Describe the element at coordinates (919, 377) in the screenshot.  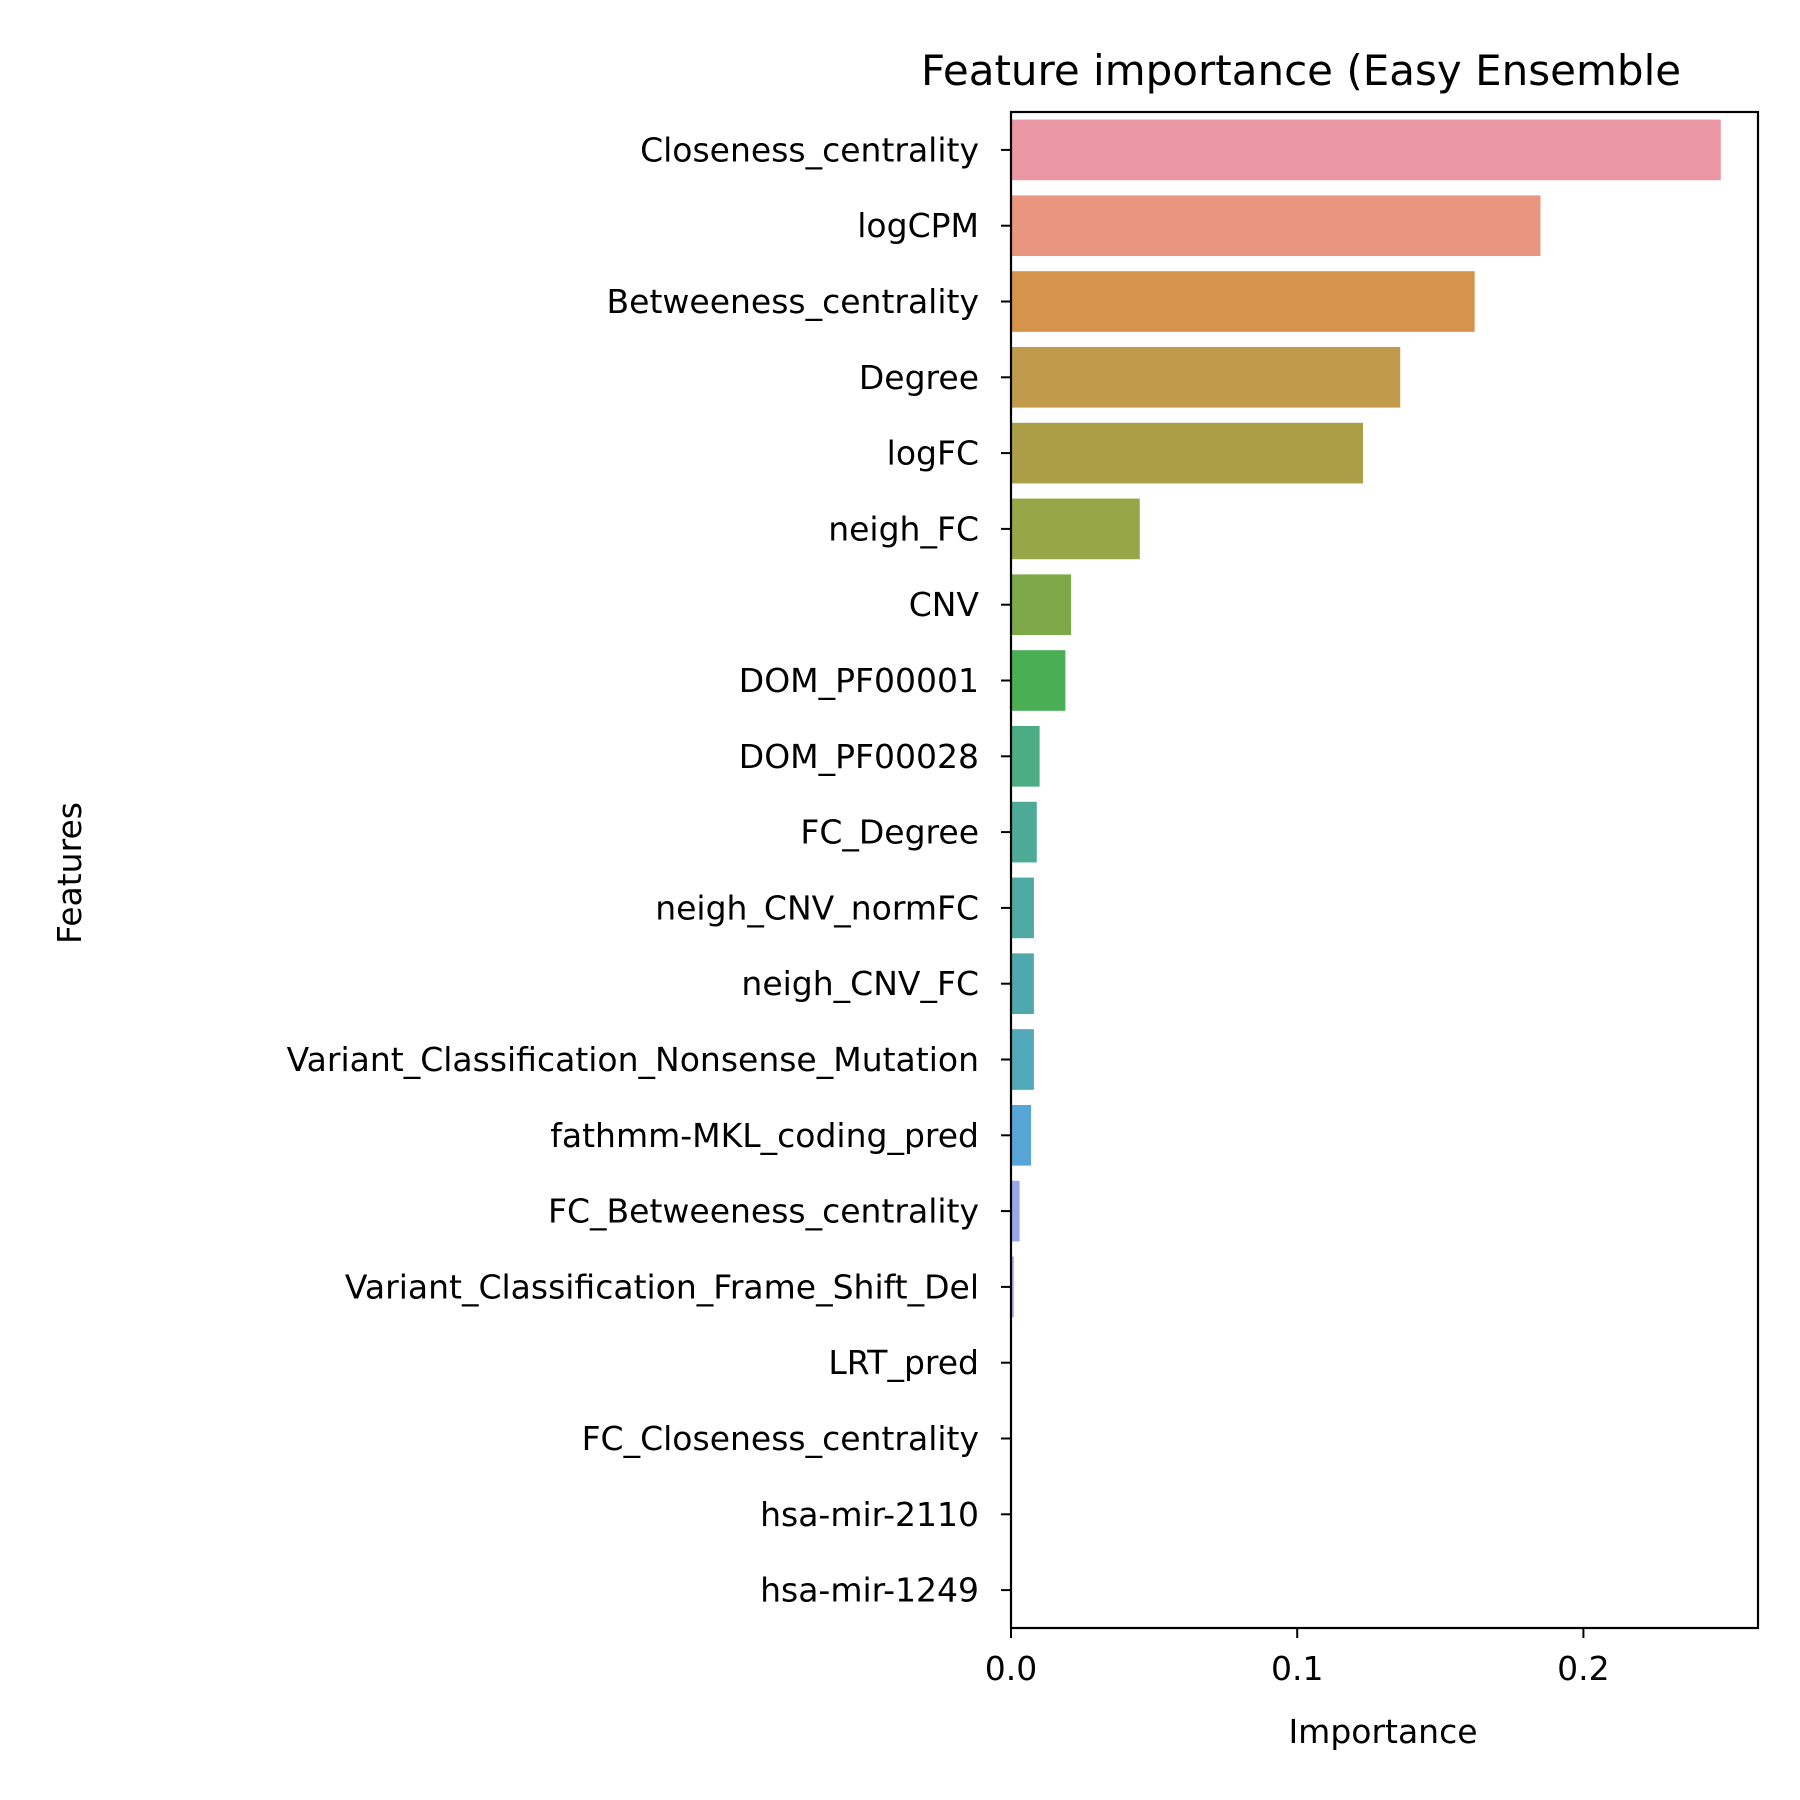
I see `y-tick-label: Degree` at that location.